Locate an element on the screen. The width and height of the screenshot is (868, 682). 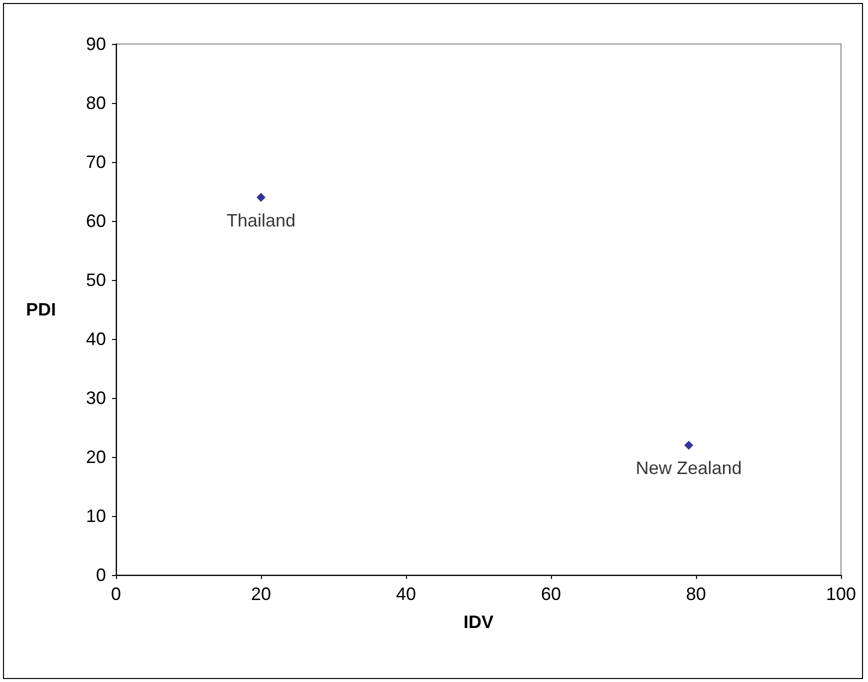
y-tick-label: 70 is located at coordinates (96, 162).